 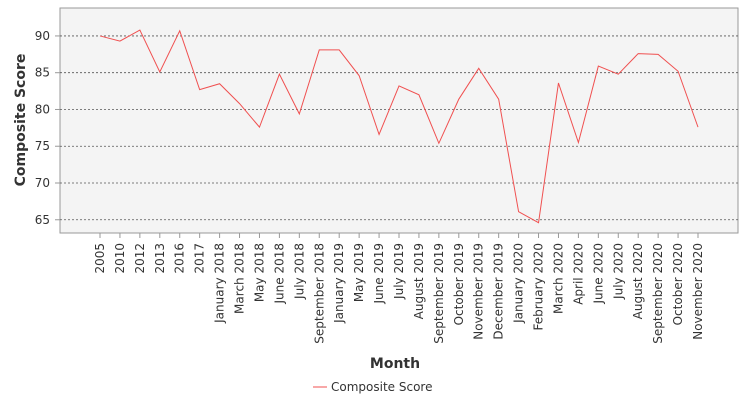 I want to click on x-tick-label: June 2018, so click(x=279, y=274).